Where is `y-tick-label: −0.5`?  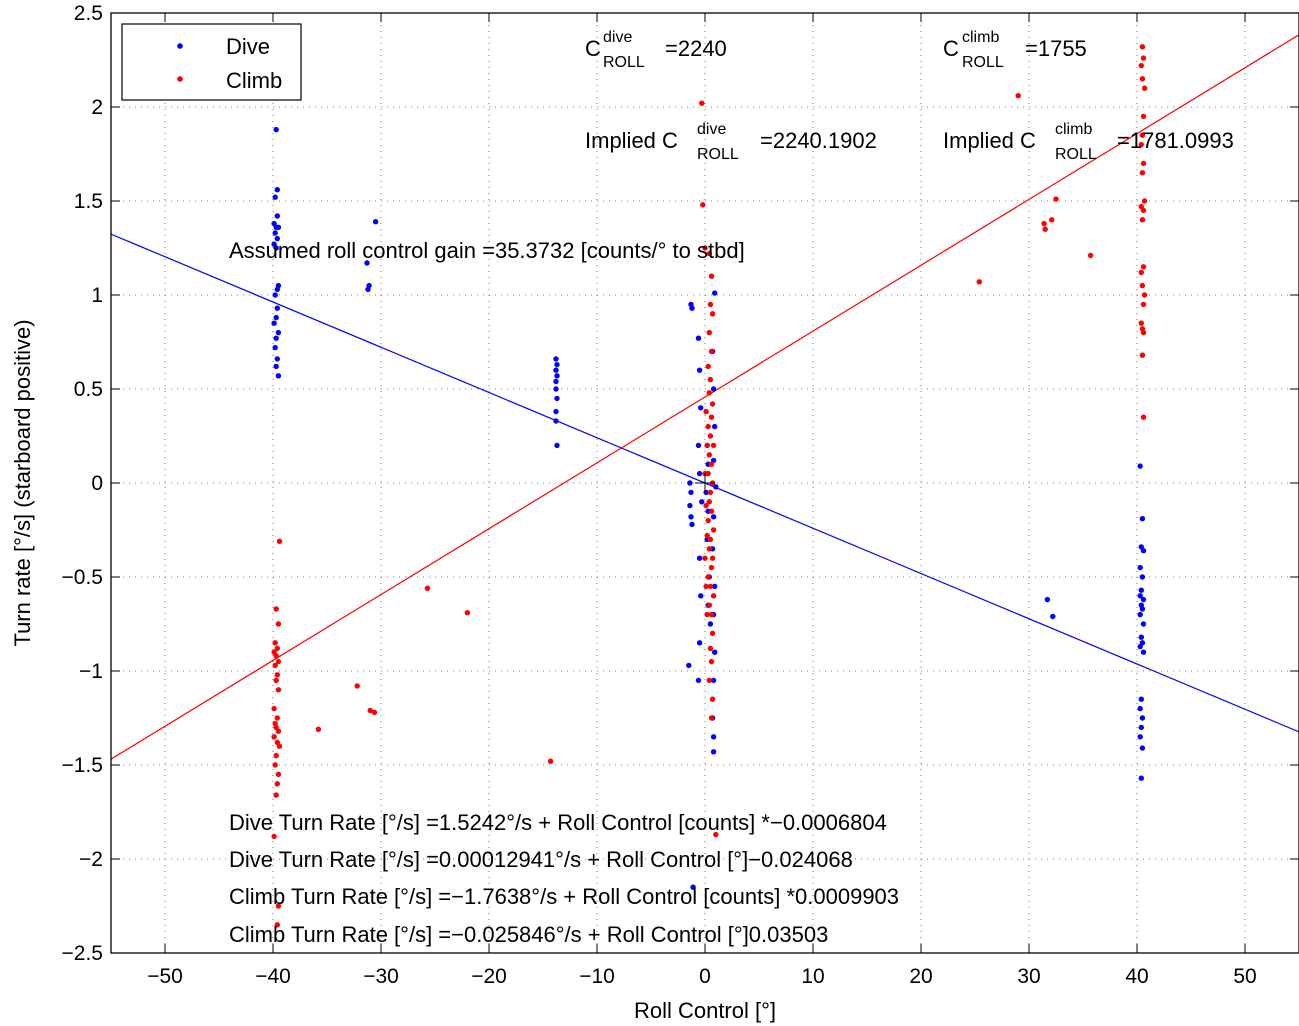
y-tick-label: −0.5 is located at coordinates (82, 577).